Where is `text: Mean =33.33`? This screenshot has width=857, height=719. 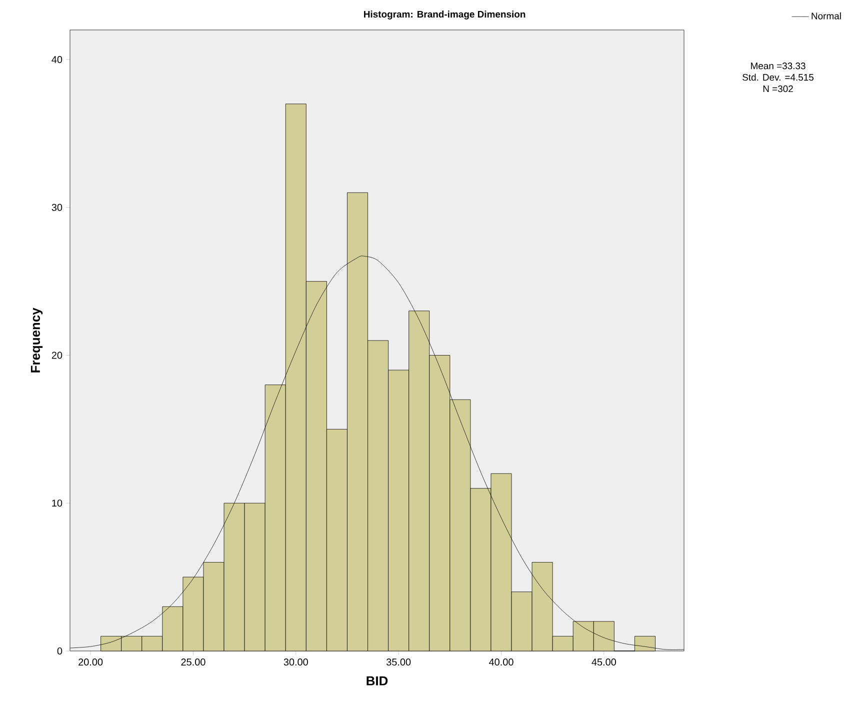 text: Mean =33.33 is located at coordinates (778, 66).